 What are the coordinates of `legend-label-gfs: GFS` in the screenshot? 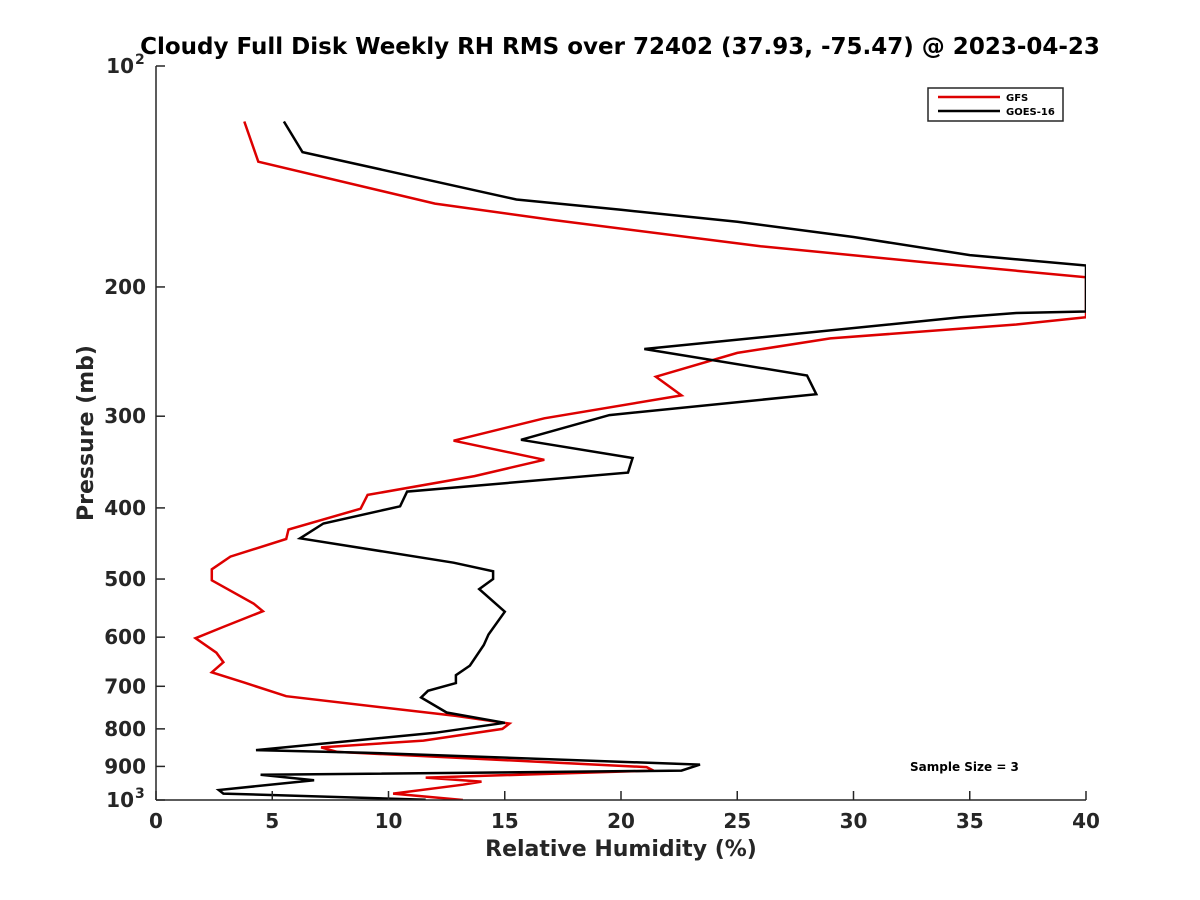 It's located at (1017, 98).